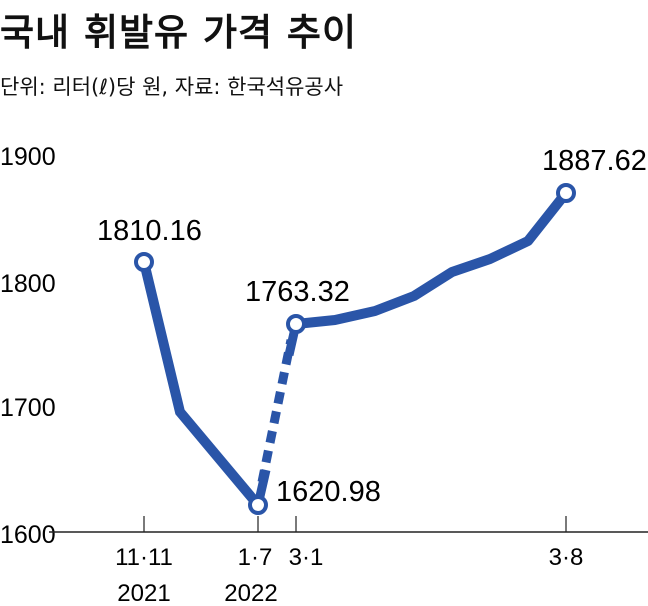  What do you see at coordinates (28, 157) in the screenshot?
I see `y-tick-1900: 1900` at bounding box center [28, 157].